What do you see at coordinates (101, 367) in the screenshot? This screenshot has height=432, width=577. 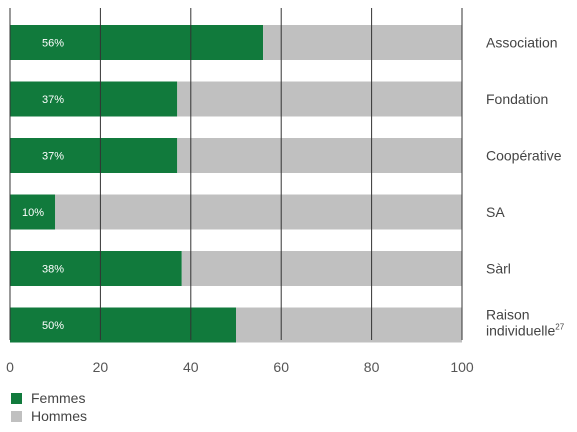 I see `x-tick-label-20: 20` at bounding box center [101, 367].